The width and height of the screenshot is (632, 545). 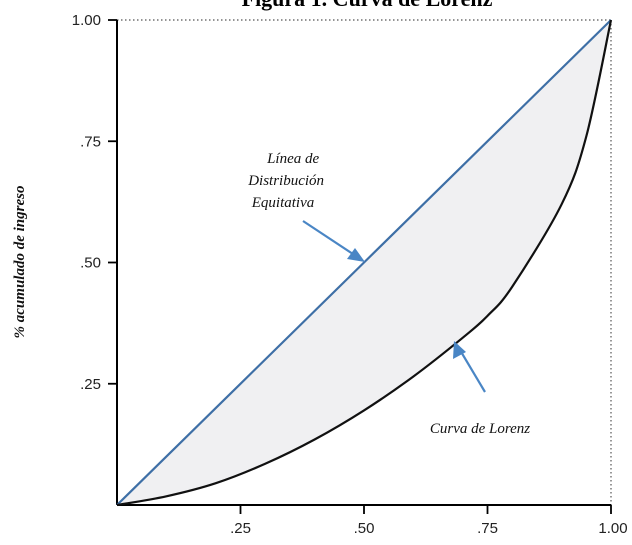 What do you see at coordinates (459, 350) in the screenshot?
I see `lorenz-arrowhead` at bounding box center [459, 350].